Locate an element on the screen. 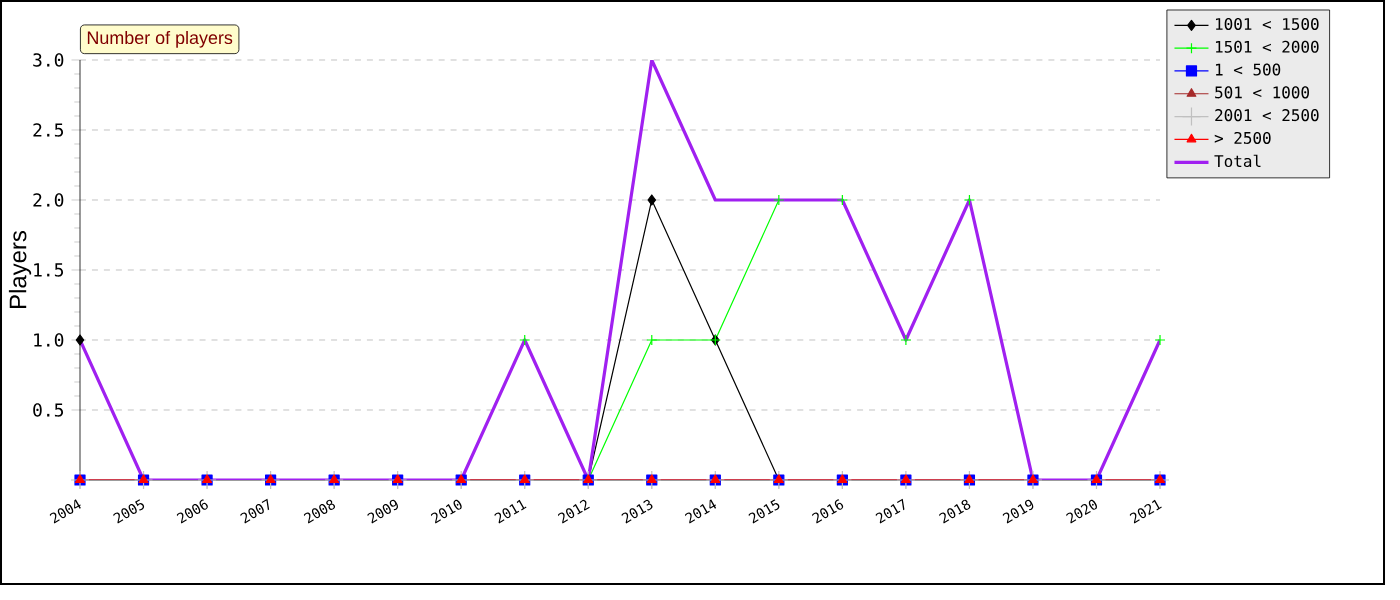 The height and width of the screenshot is (600, 1400). chart-title: Number of players is located at coordinates (160, 39).